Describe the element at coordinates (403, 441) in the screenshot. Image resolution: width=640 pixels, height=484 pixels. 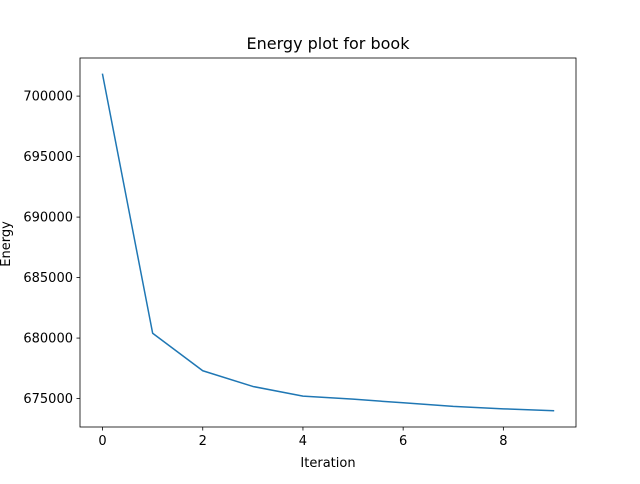
I see `x-tick-label: 6` at that location.